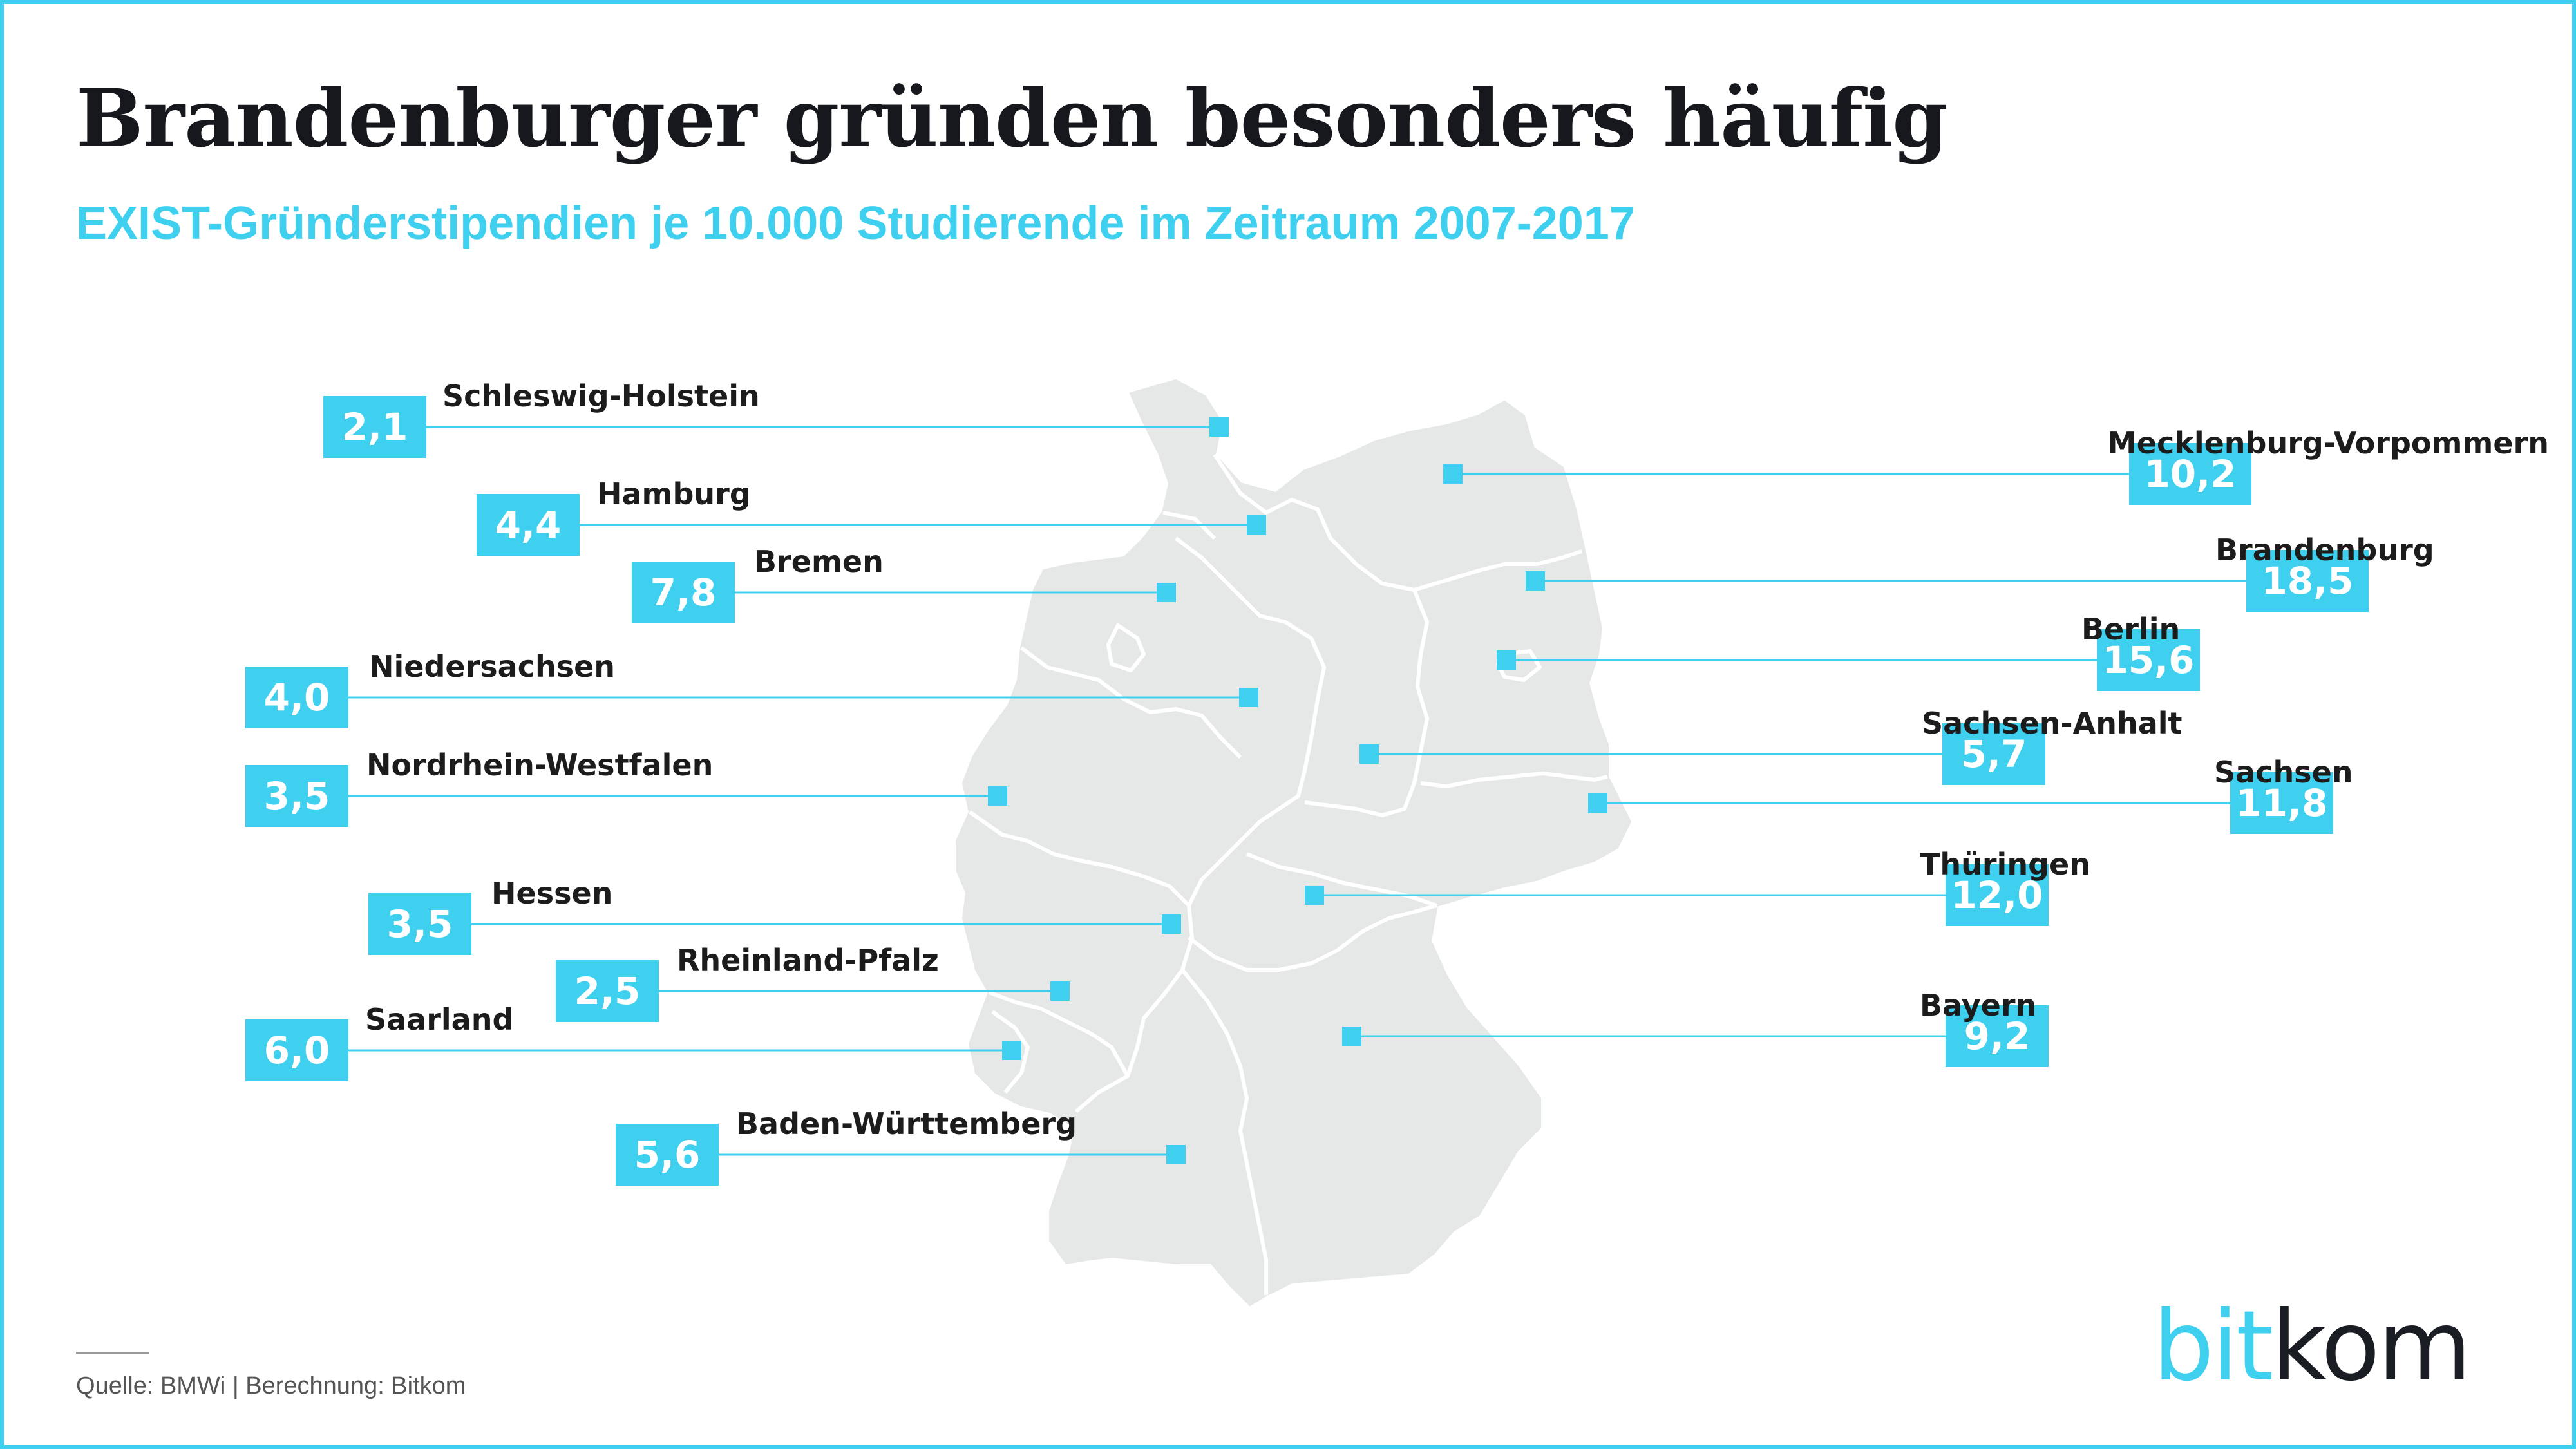  I want to click on value-box-thueringen, so click(1997, 895).